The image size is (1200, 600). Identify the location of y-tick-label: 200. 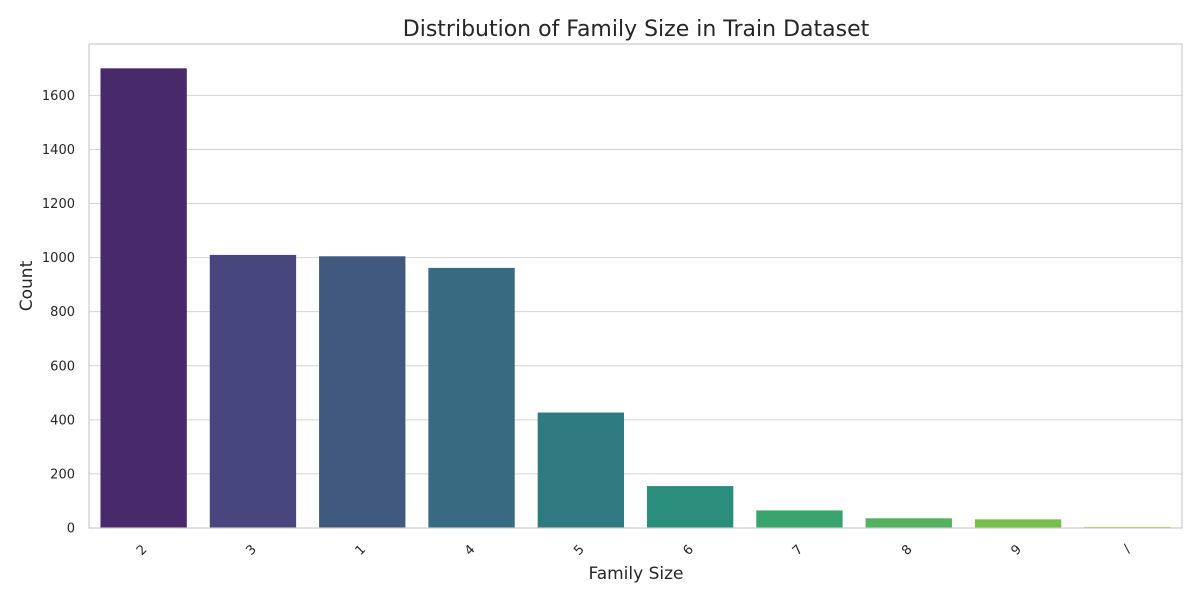
(62, 474).